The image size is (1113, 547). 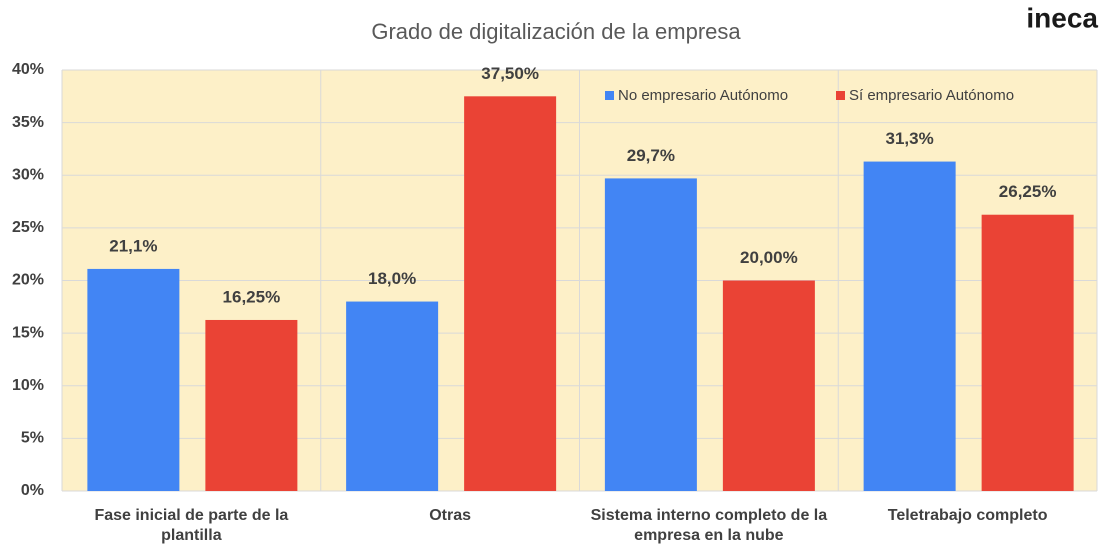 What do you see at coordinates (32, 490) in the screenshot?
I see `y-tick-label: 0%` at bounding box center [32, 490].